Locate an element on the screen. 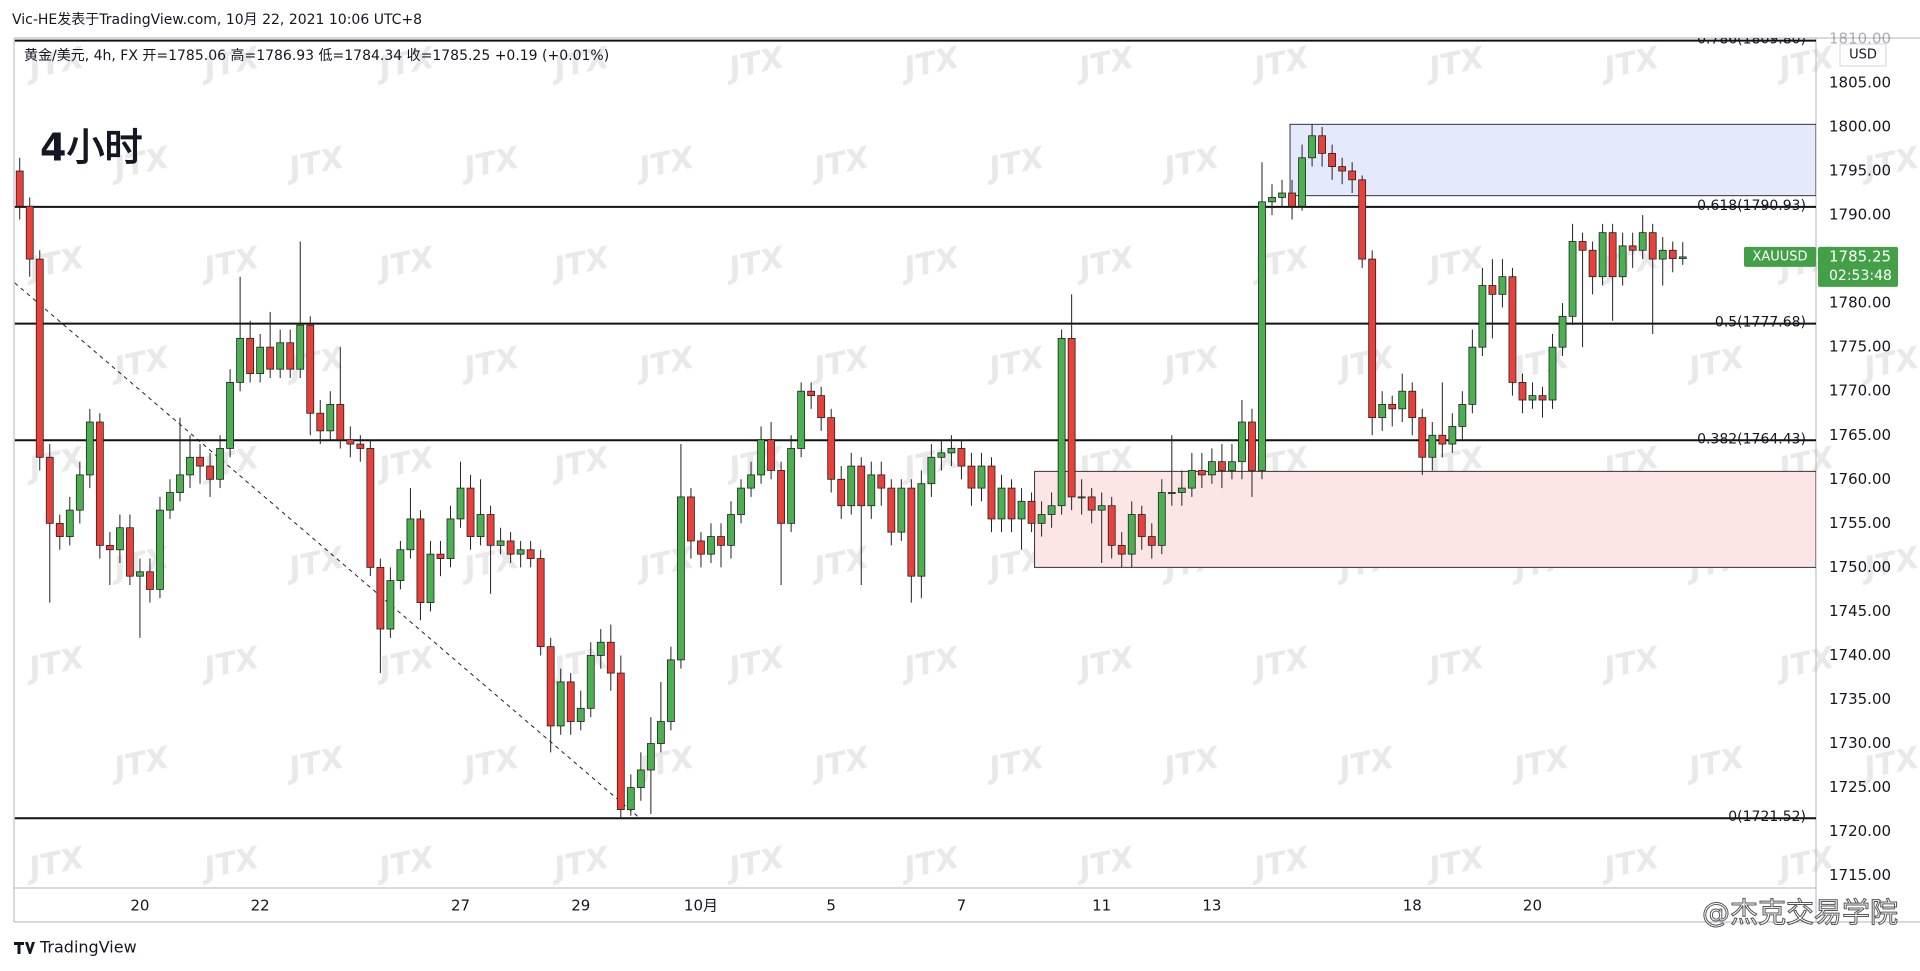  x-tick-label: 18 is located at coordinates (1412, 906).